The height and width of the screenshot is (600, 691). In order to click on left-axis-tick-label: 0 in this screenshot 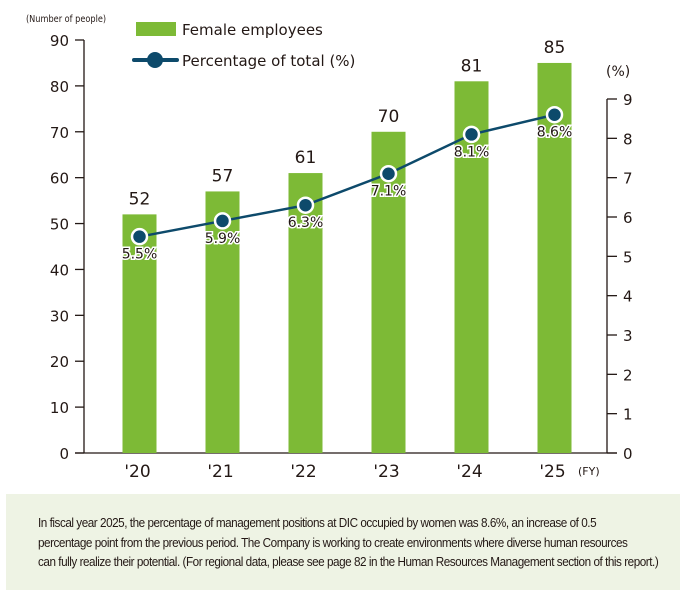, I will do `click(64, 454)`.